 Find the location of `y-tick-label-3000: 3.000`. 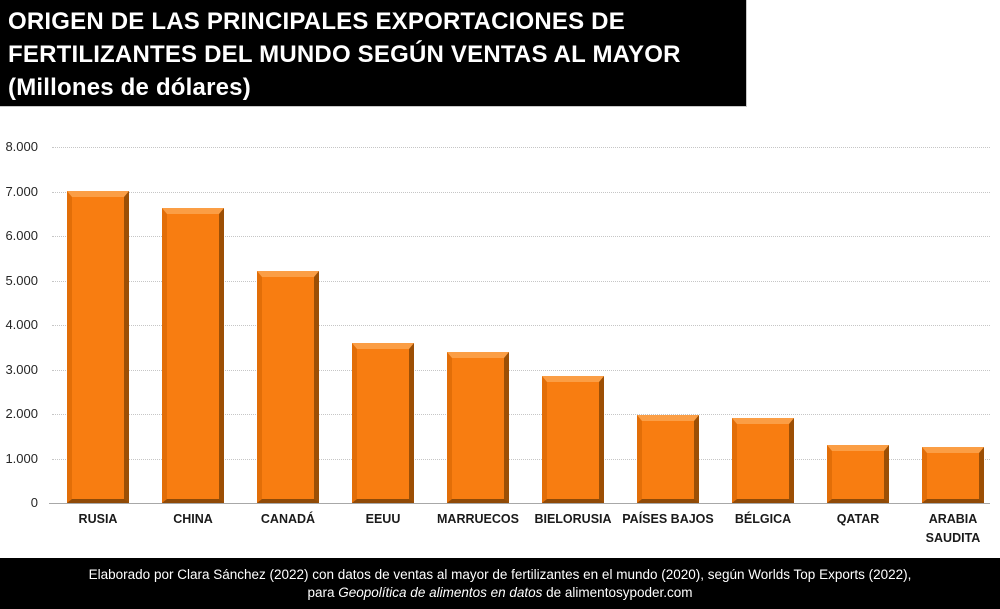

y-tick-label-3000: 3.000 is located at coordinates (21, 369).